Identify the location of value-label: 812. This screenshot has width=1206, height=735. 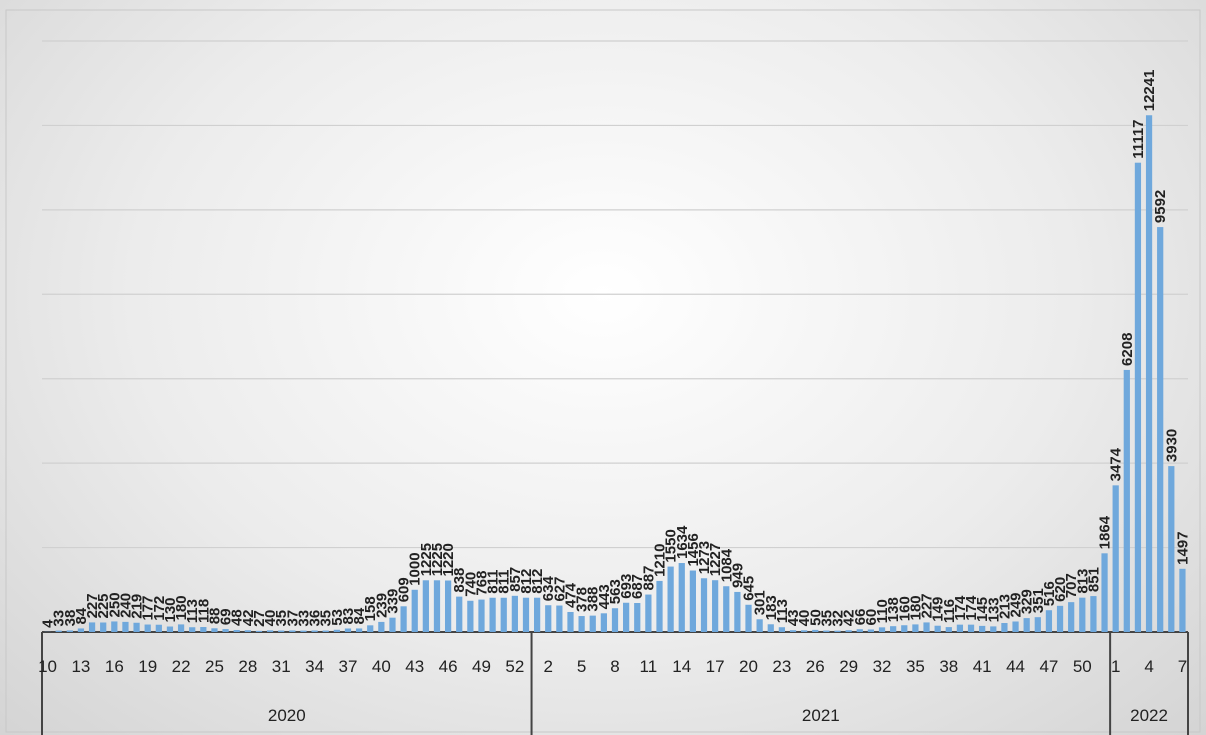
(526, 581).